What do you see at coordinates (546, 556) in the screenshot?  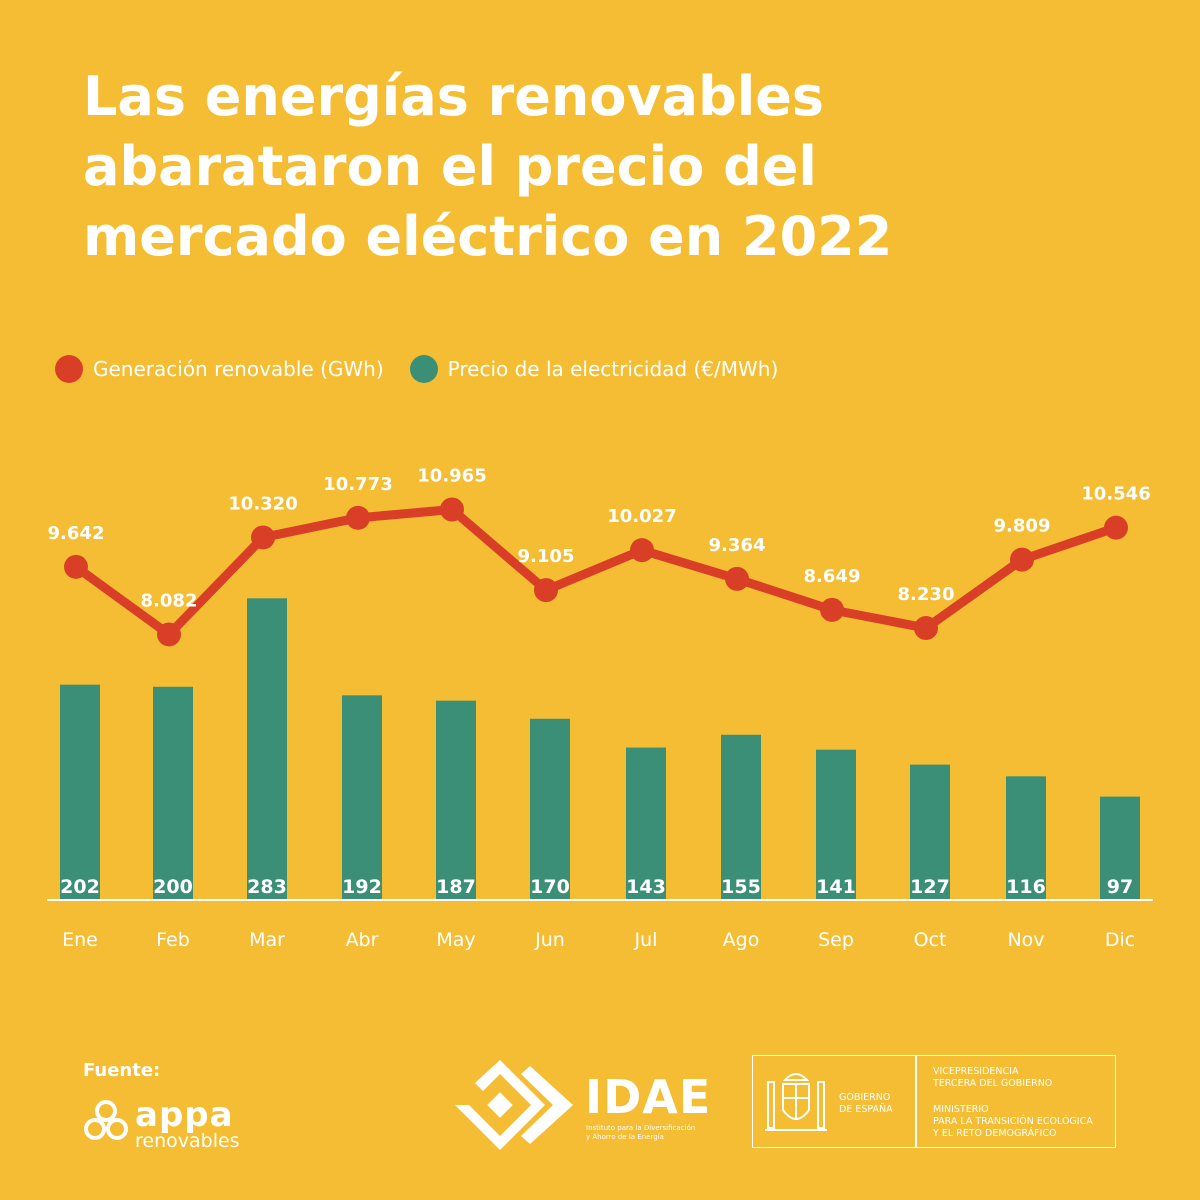 I see `point-label-jun: 9.105` at bounding box center [546, 556].